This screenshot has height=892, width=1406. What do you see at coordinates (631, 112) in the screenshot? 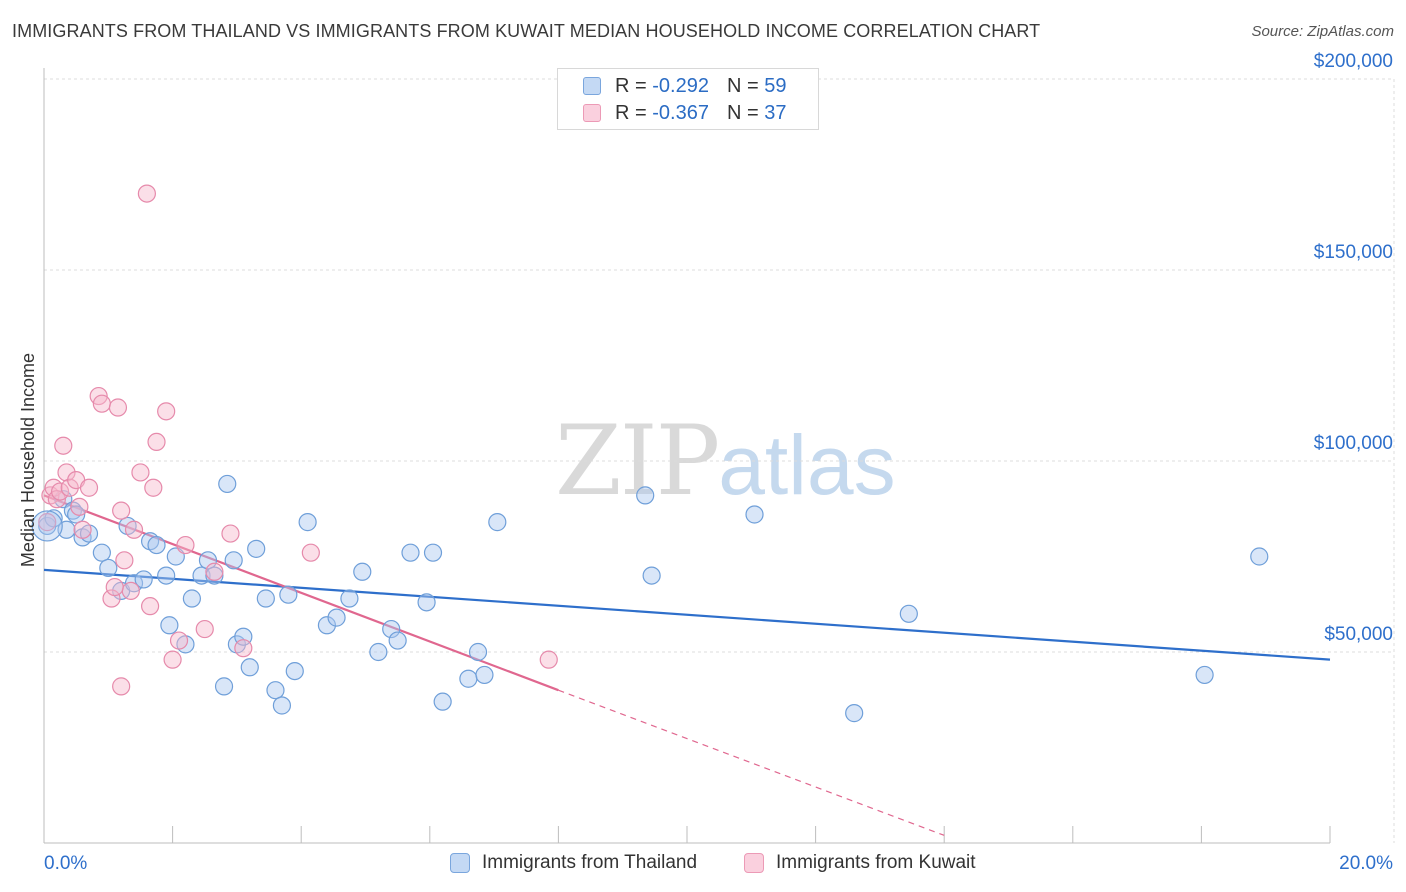
I see `legend-r-label: R =` at bounding box center [631, 112].